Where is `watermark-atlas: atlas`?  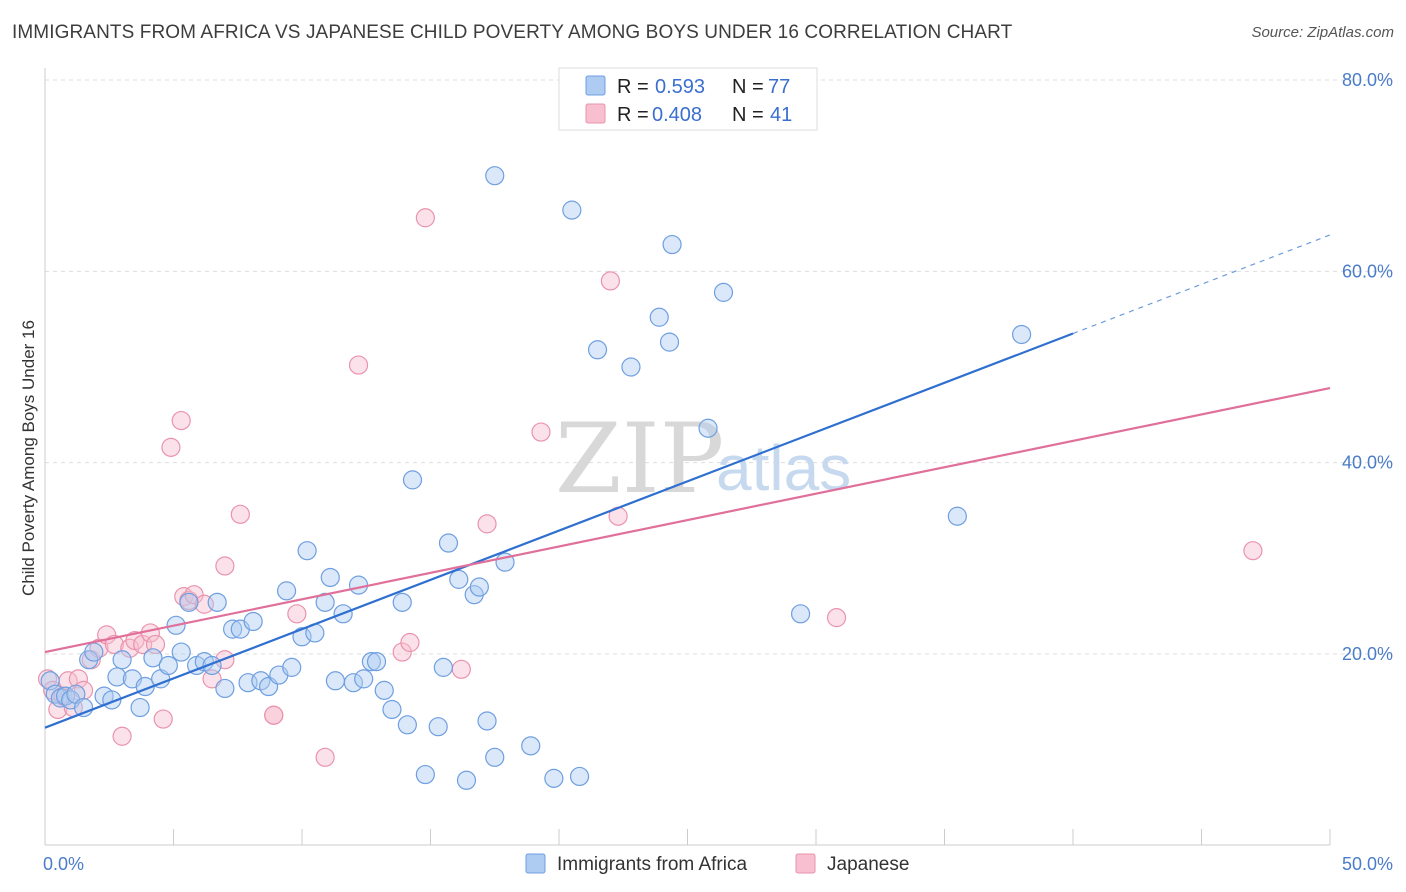
watermark-atlas: atlas is located at coordinates (783, 468).